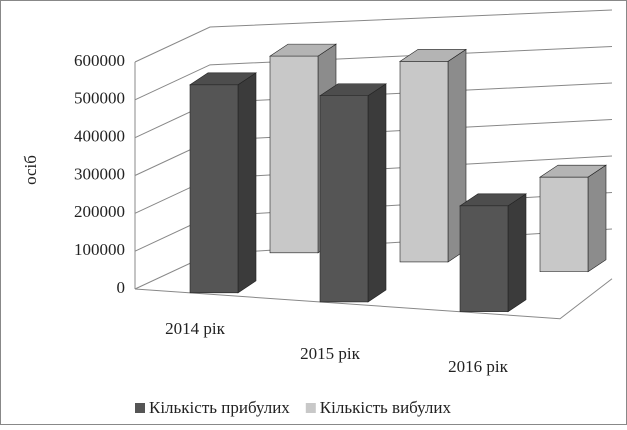 The width and height of the screenshot is (627, 430). Describe the element at coordinates (219, 407) in the screenshot. I see `legend-label: Кількість прибулих` at that location.